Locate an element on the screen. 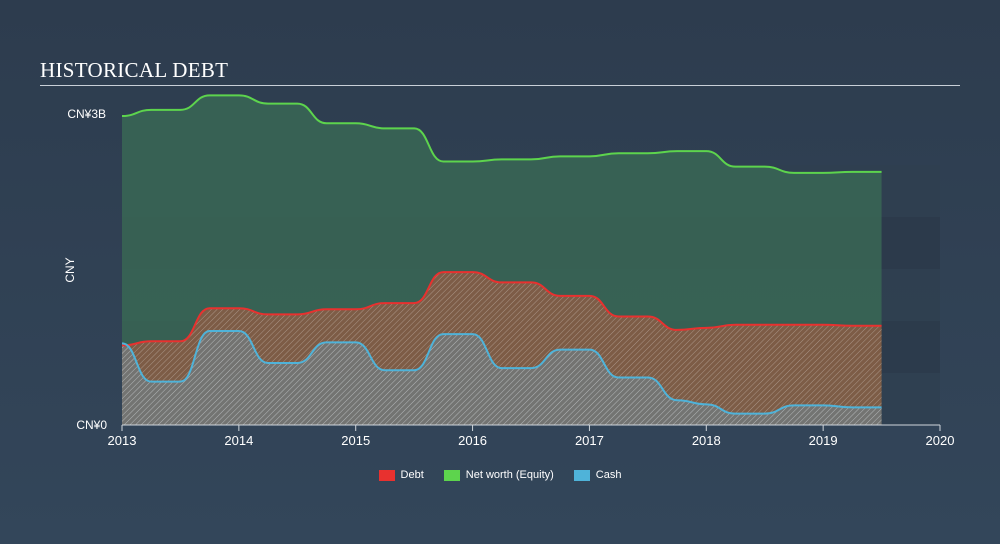  x-tick-label: 2018 is located at coordinates (706, 440).